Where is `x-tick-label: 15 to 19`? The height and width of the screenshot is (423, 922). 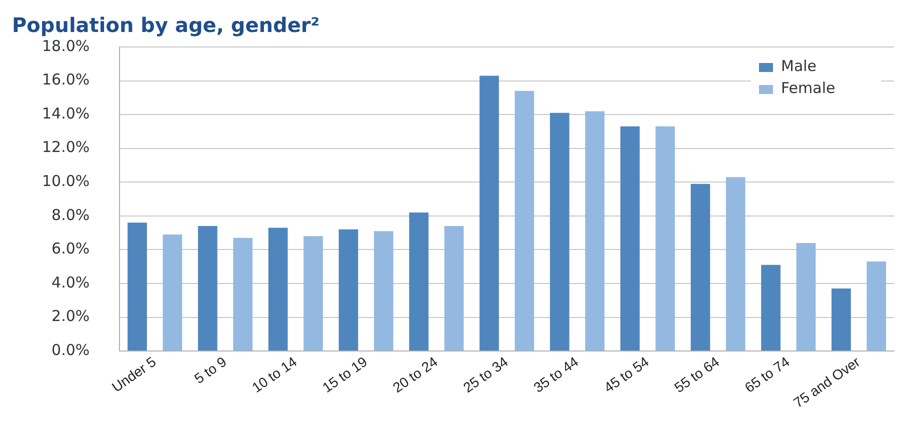 x-tick-label: 15 to 19 is located at coordinates (344, 374).